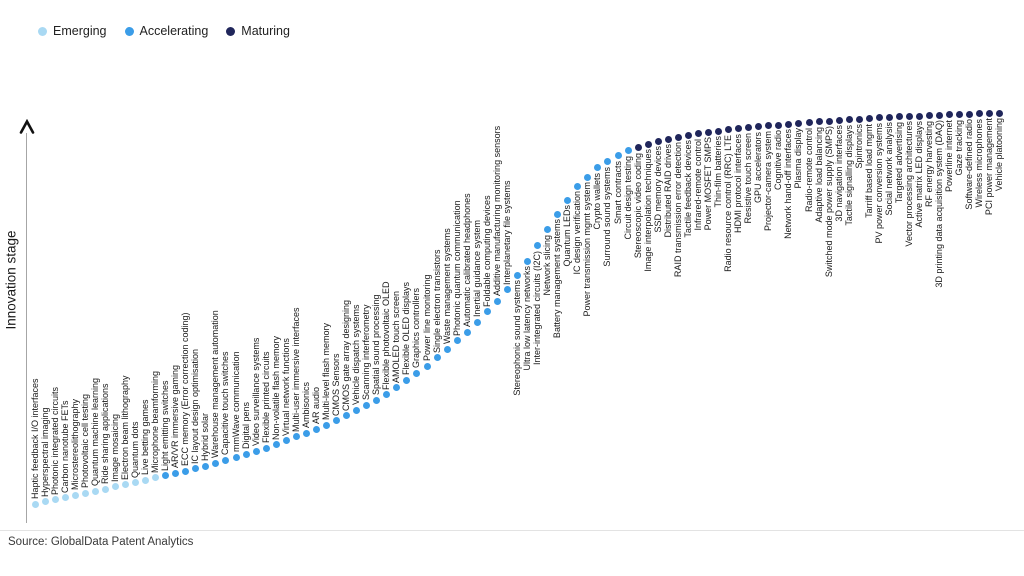 The height and width of the screenshot is (576, 1024). What do you see at coordinates (848, 175) in the screenshot?
I see `curve-point-label: Tactile signalling displays` at bounding box center [848, 175].